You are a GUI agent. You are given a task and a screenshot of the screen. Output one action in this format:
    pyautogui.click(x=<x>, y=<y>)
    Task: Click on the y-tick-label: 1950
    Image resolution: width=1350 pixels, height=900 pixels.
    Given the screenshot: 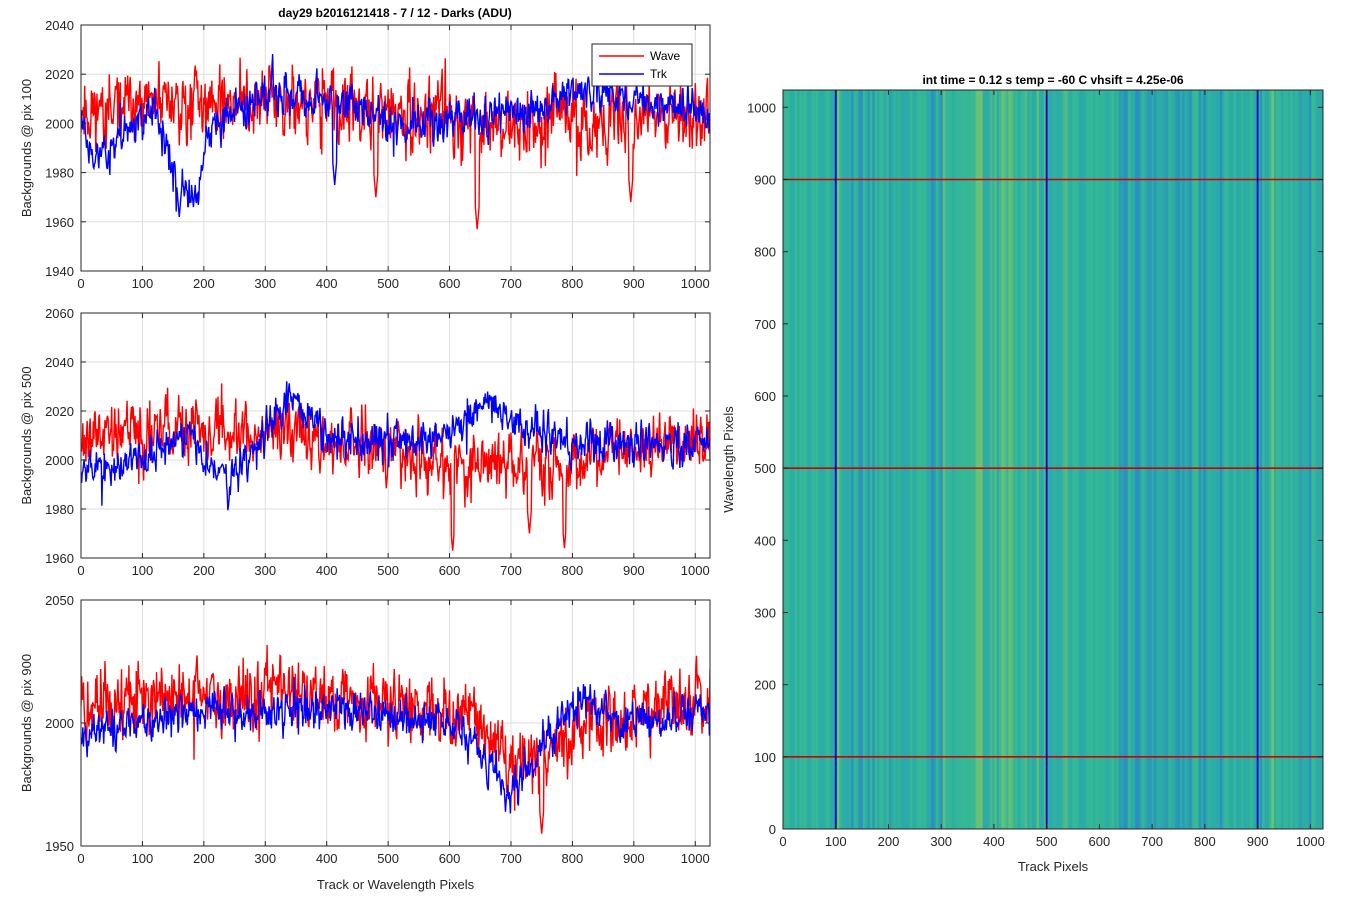 What is the action you would take?
    pyautogui.click(x=59, y=846)
    